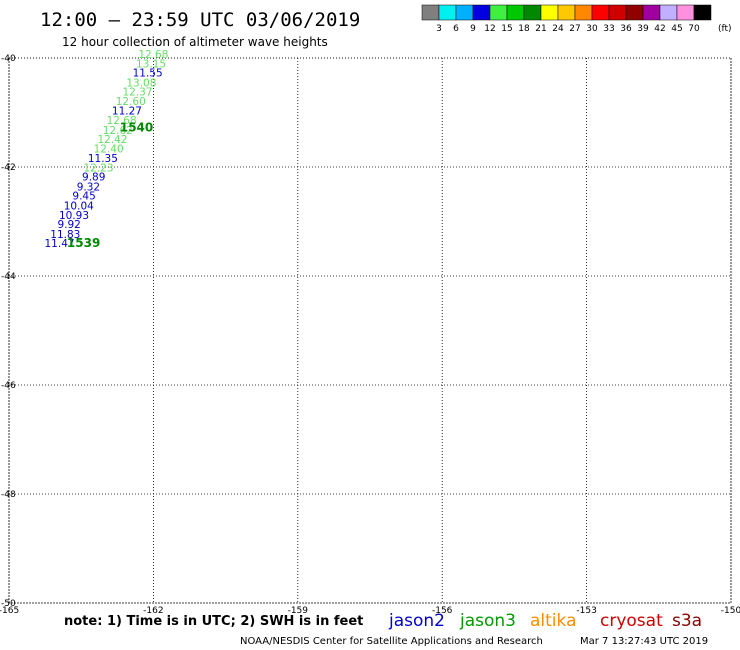 This screenshot has height=650, width=740. I want to click on colorbar-tick-label: 45, so click(676, 29).